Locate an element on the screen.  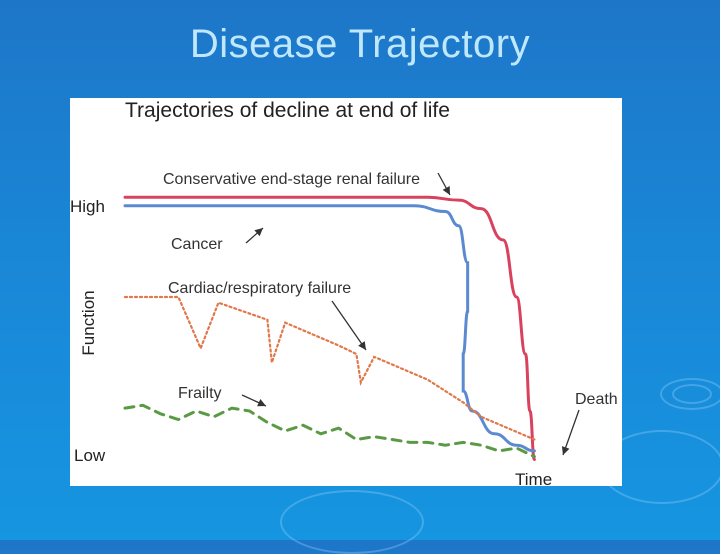
arrow-cancer-head is located at coordinates (258, 232).